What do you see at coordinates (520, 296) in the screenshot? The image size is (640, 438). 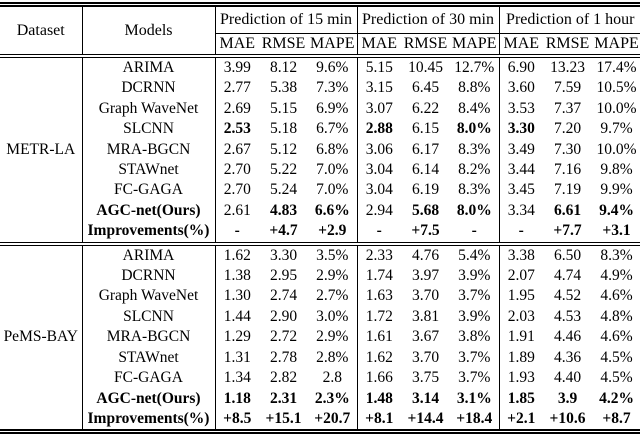 I see `metric-value: 1.95` at bounding box center [520, 296].